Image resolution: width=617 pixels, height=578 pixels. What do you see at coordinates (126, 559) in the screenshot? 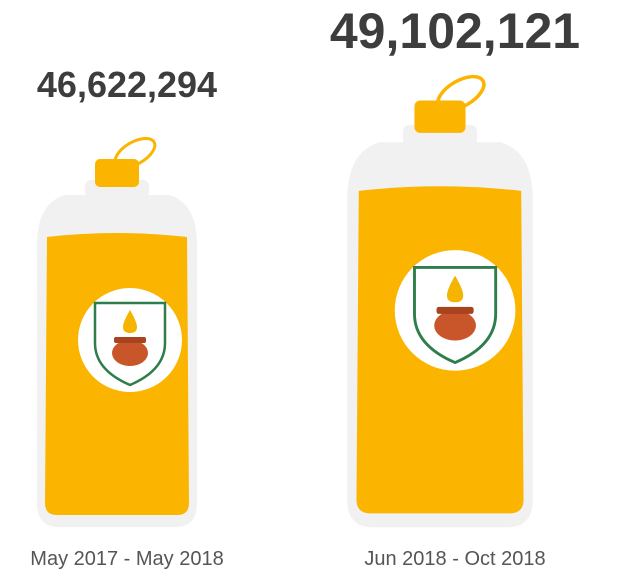
I see `period-label: May 2017 - May 2018` at bounding box center [126, 559].